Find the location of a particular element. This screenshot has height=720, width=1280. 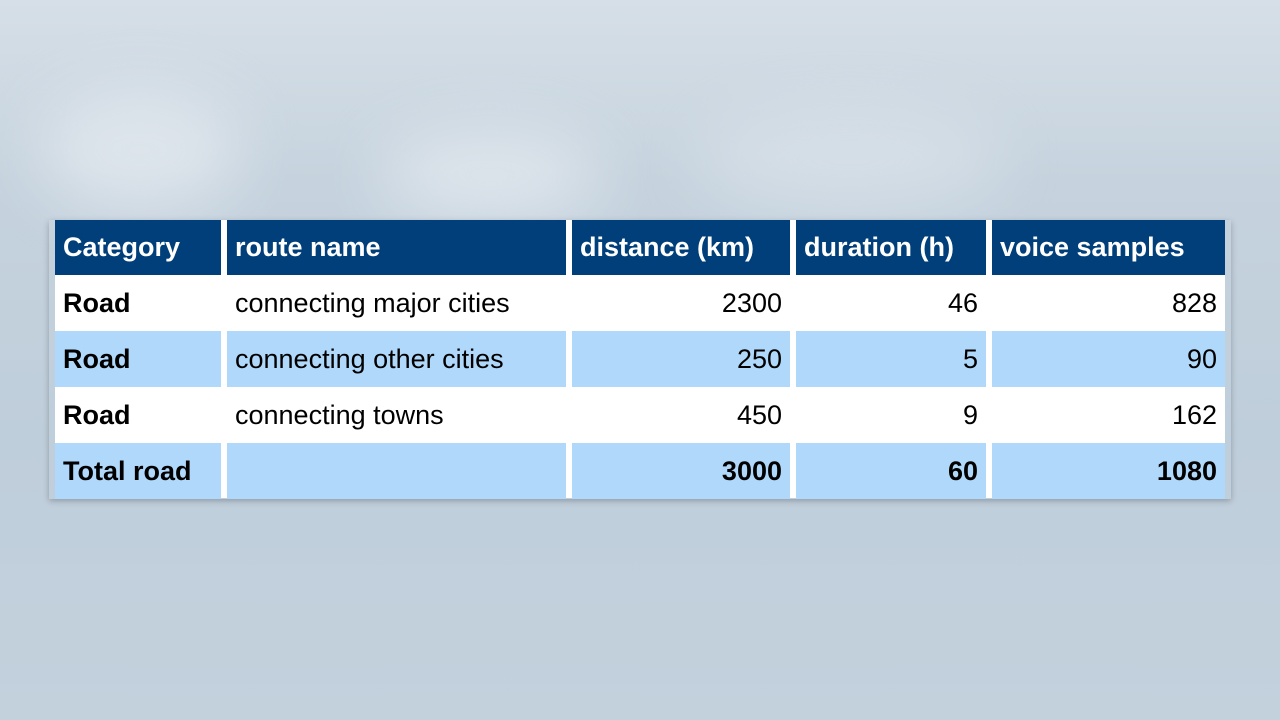

cell-total-voice-samples: 1080 is located at coordinates (1108, 471).